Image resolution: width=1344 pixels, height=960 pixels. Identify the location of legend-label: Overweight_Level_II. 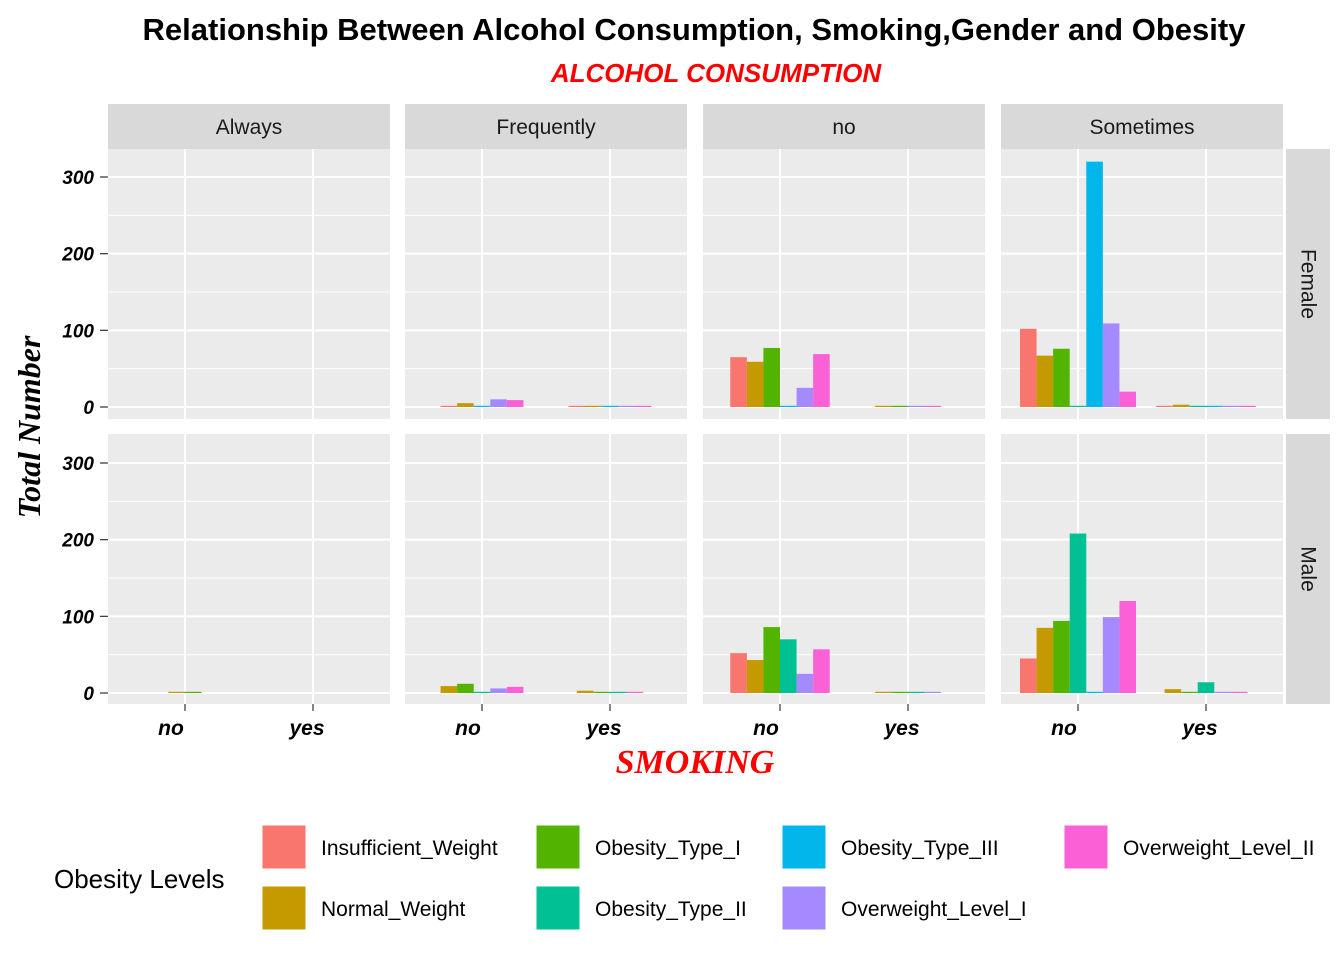
(1218, 848).